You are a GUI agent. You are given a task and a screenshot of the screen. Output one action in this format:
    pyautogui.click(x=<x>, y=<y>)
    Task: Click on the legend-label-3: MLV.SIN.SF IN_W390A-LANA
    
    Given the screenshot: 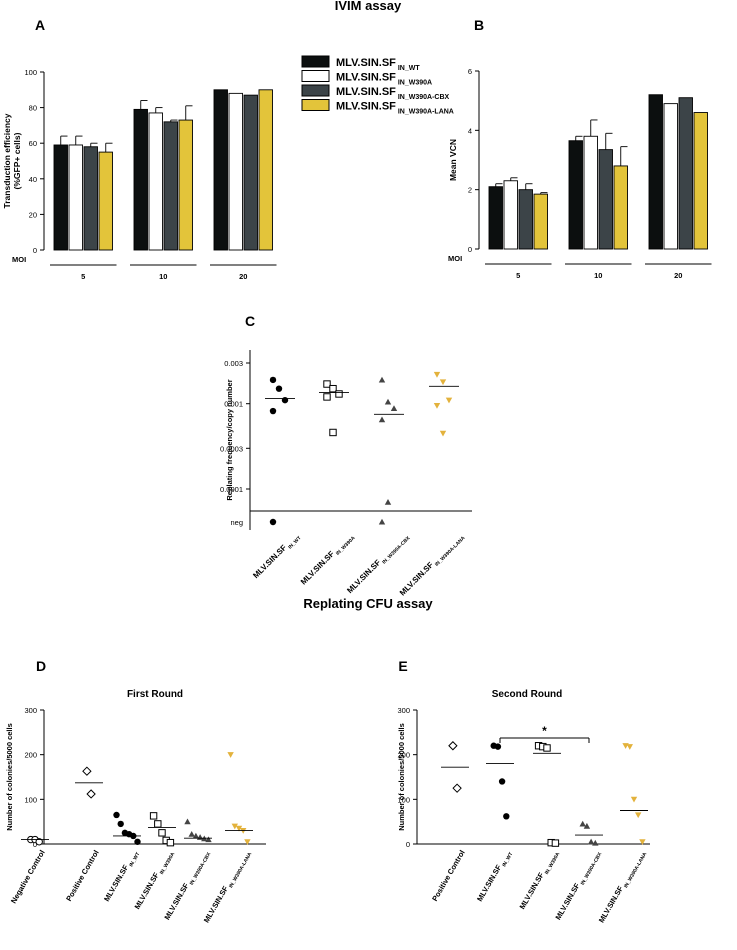 What is the action you would take?
    pyautogui.click(x=395, y=108)
    